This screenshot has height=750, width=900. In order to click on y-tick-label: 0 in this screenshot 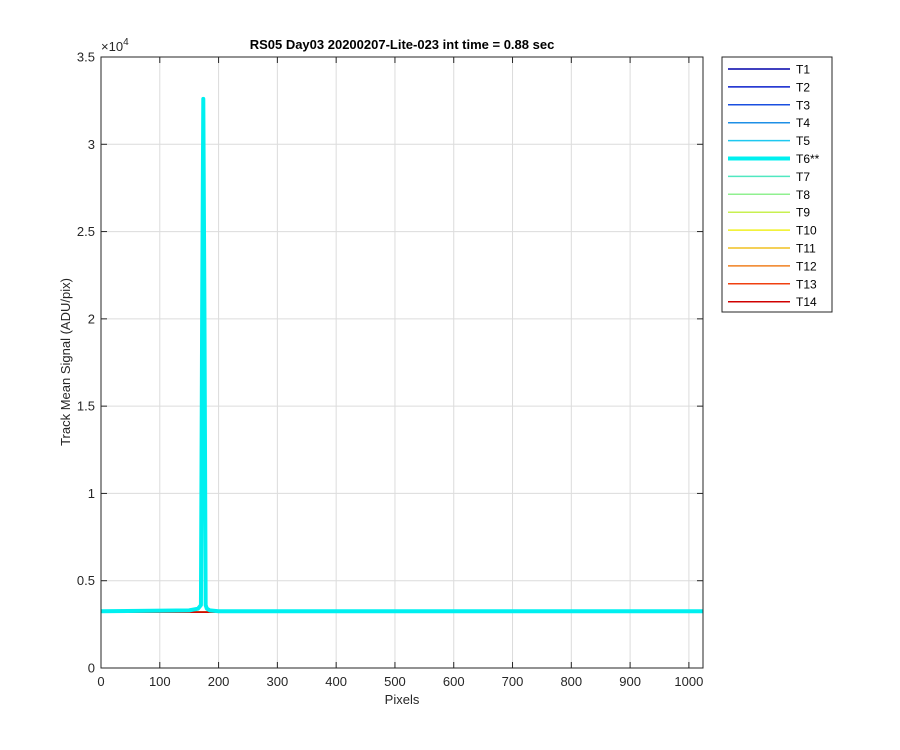, I will do `click(91, 668)`.